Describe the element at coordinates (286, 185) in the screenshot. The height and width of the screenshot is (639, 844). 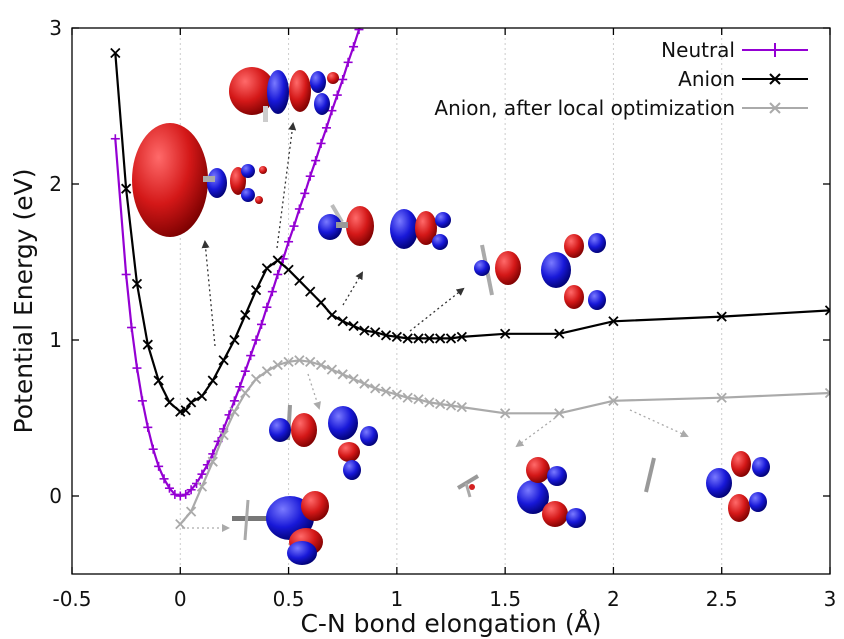
I see `arrow-to-peak-orbital` at that location.